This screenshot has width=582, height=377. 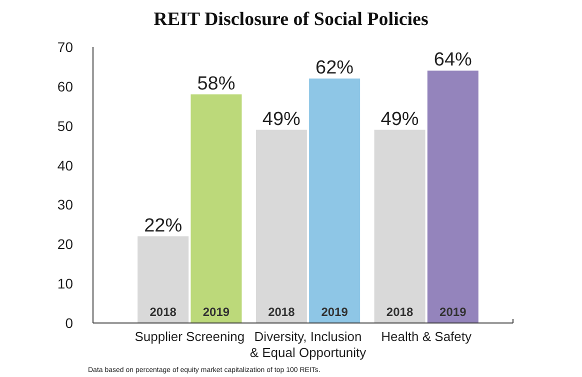 What do you see at coordinates (163, 225) in the screenshot?
I see `data-label: 22%` at bounding box center [163, 225].